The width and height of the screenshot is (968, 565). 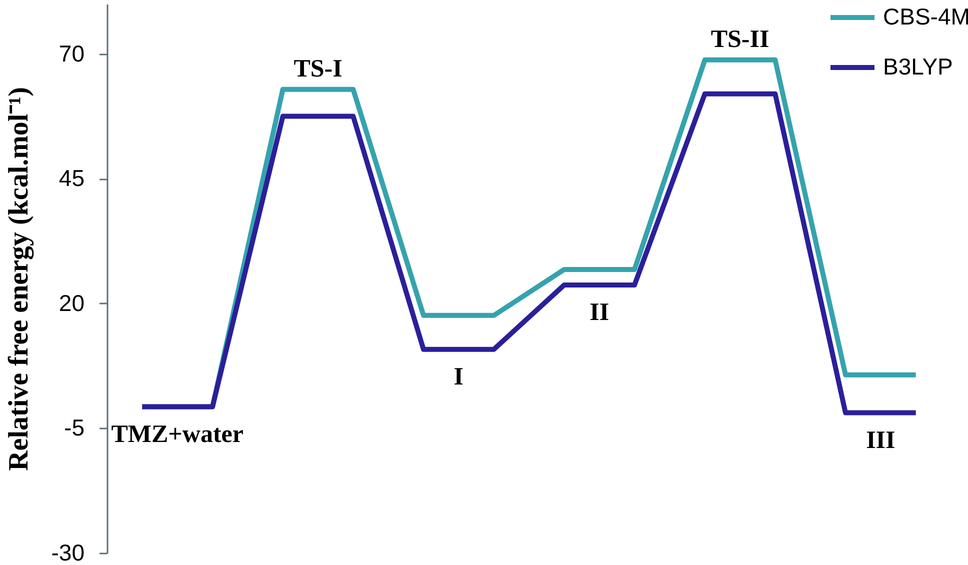 What do you see at coordinates (459, 376) in the screenshot?
I see `annotation: I` at bounding box center [459, 376].